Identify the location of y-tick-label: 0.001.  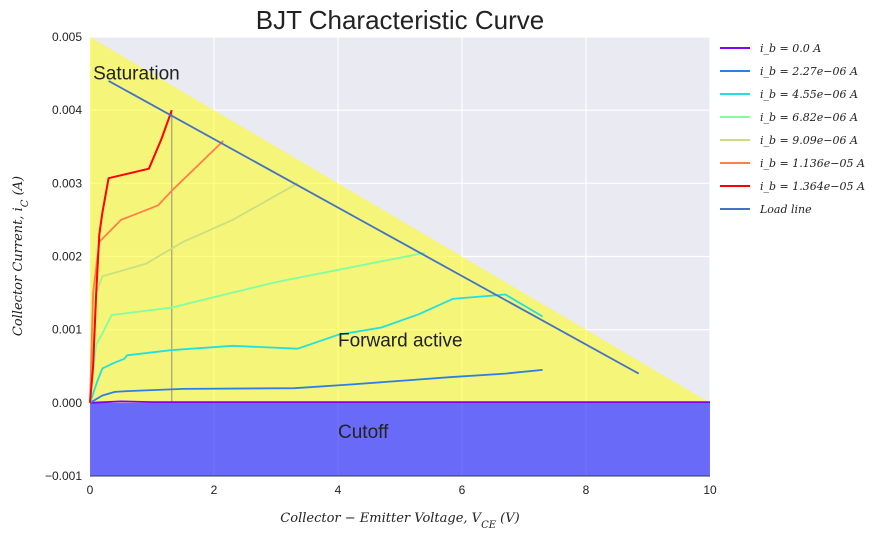
(67, 330).